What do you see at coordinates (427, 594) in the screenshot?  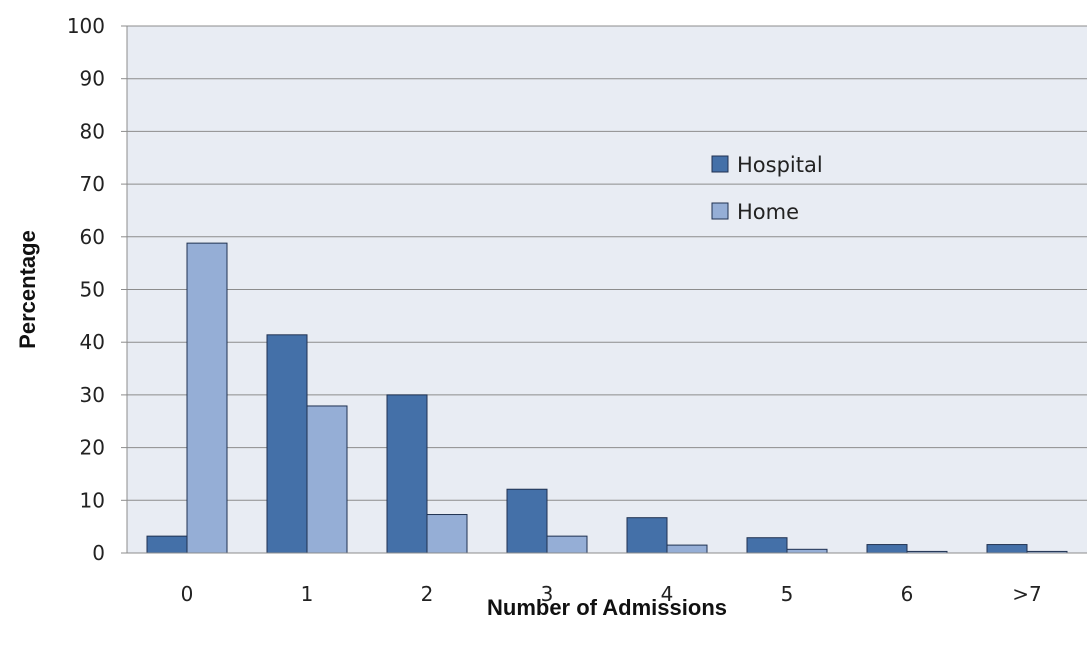 I see `x-tick-label: 2` at bounding box center [427, 594].